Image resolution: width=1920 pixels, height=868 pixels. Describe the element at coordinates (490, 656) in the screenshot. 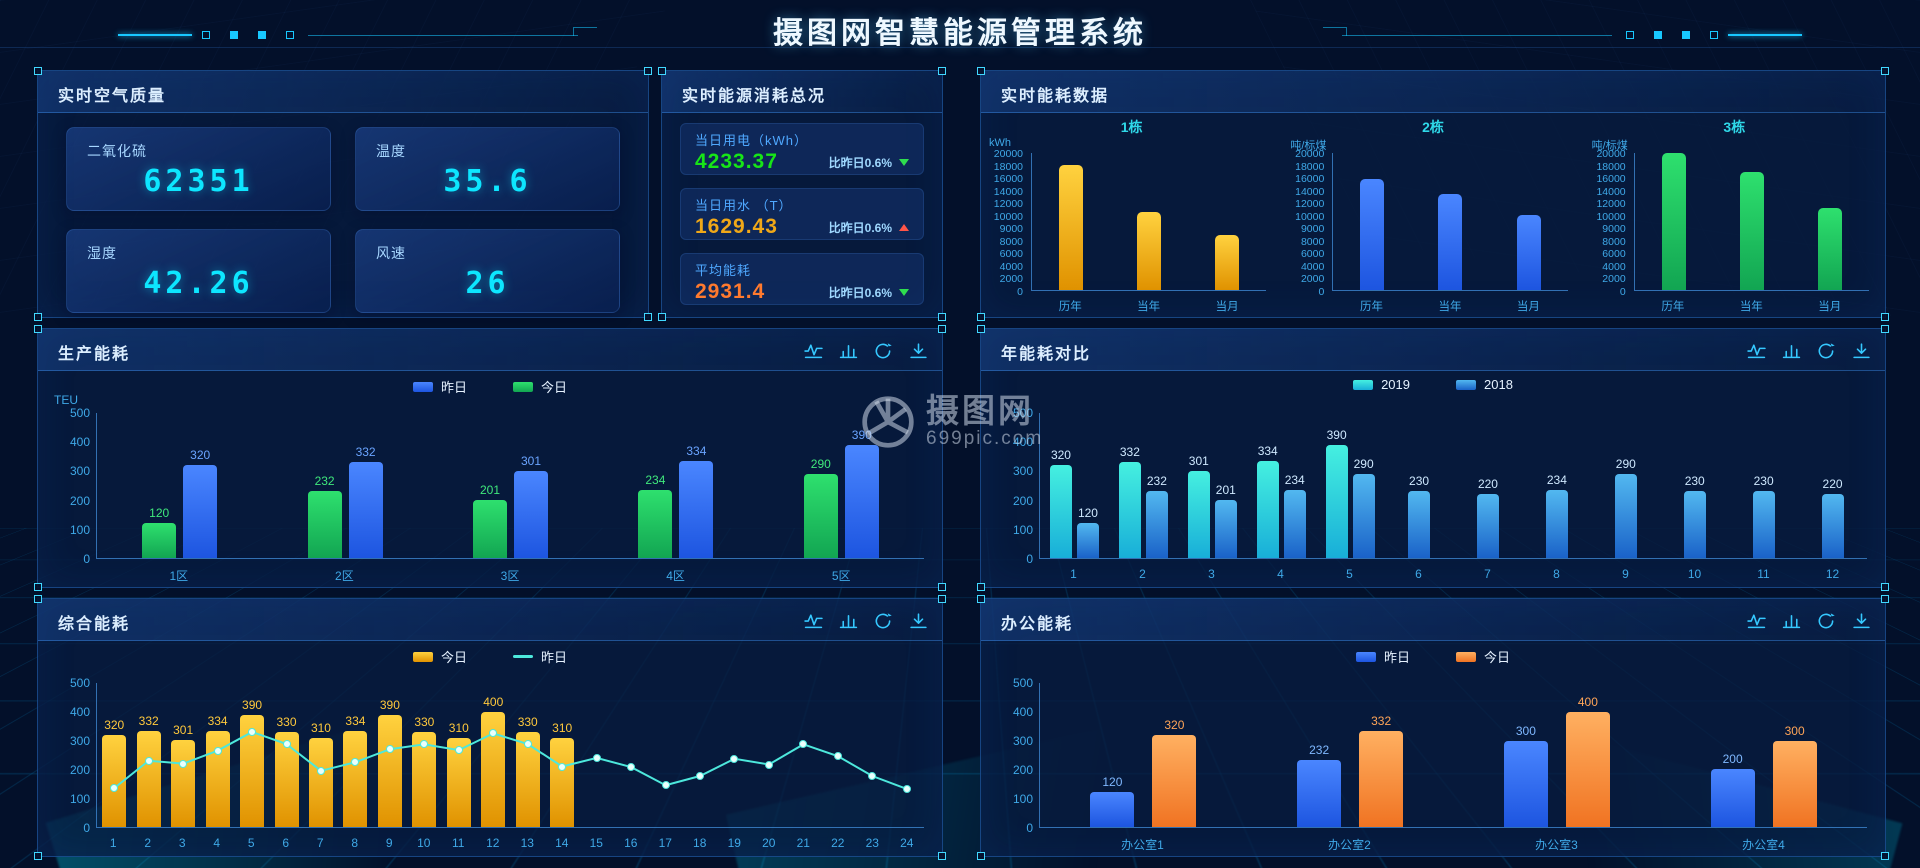

I see `chart-legend: 今日 昨日` at that location.